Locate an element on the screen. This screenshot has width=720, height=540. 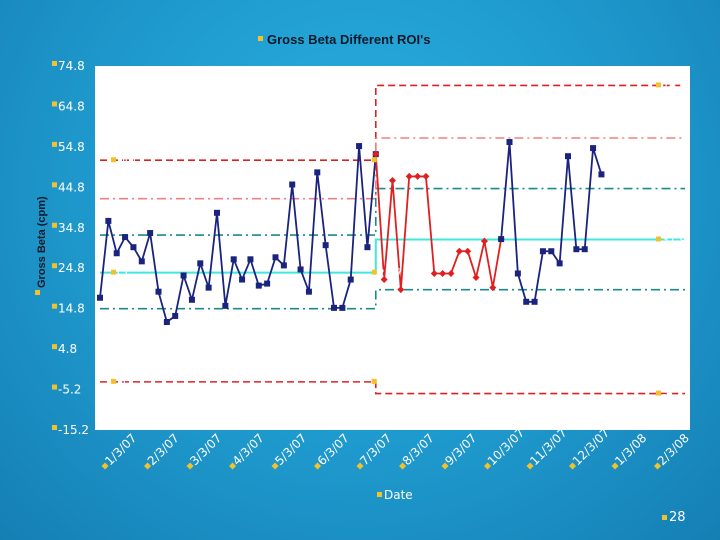
label-ucl-left: UCL is located at coordinates (128, 160).